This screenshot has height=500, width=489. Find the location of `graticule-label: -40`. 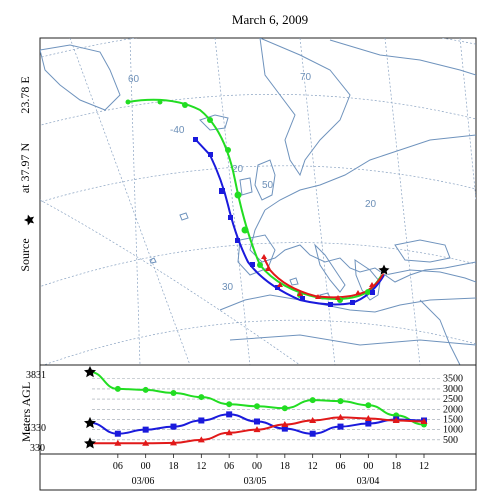

graticule-label: -40 is located at coordinates (177, 130).